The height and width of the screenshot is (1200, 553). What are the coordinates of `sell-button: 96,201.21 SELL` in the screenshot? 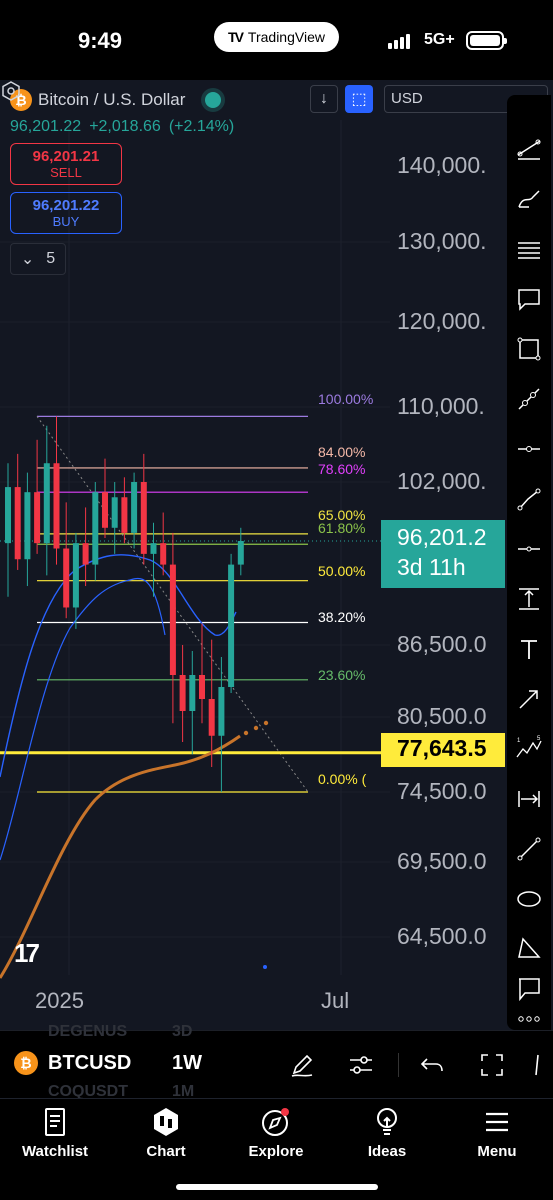 It's located at (66, 164).